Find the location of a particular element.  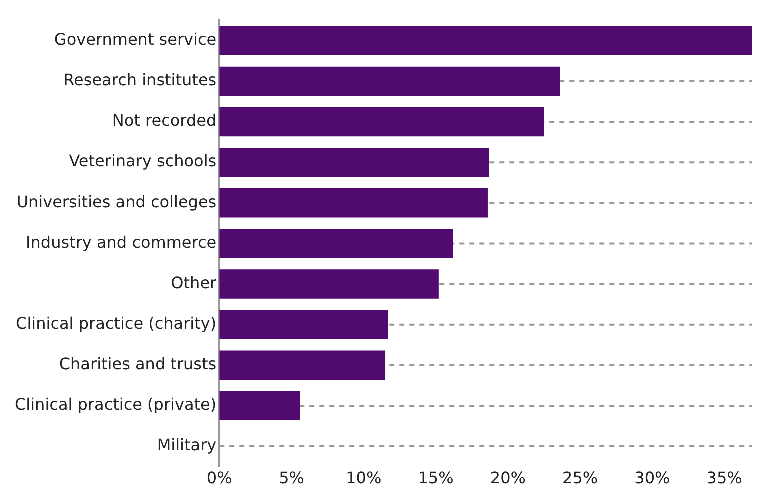

y-tick-label: Clinical practice (charity) is located at coordinates (116, 323).